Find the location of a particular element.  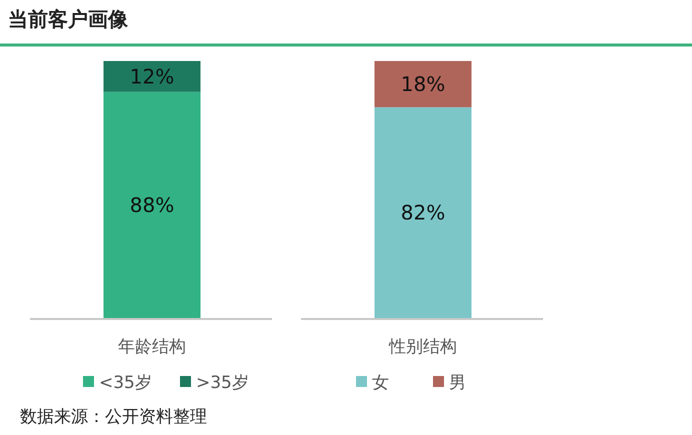

x-tick-label: 年龄结构 is located at coordinates (152, 347).